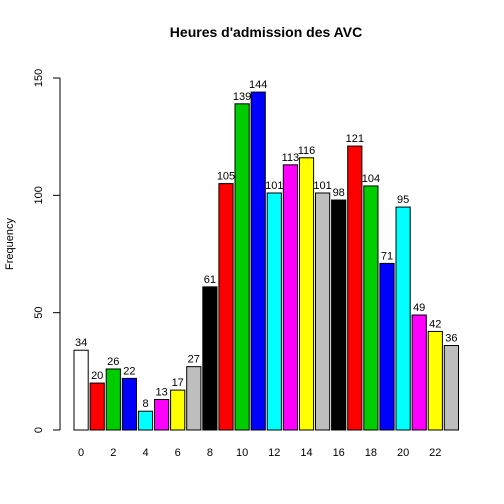 The image size is (504, 504). Describe the element at coordinates (113, 453) in the screenshot. I see `x-tick-label: 2` at that location.